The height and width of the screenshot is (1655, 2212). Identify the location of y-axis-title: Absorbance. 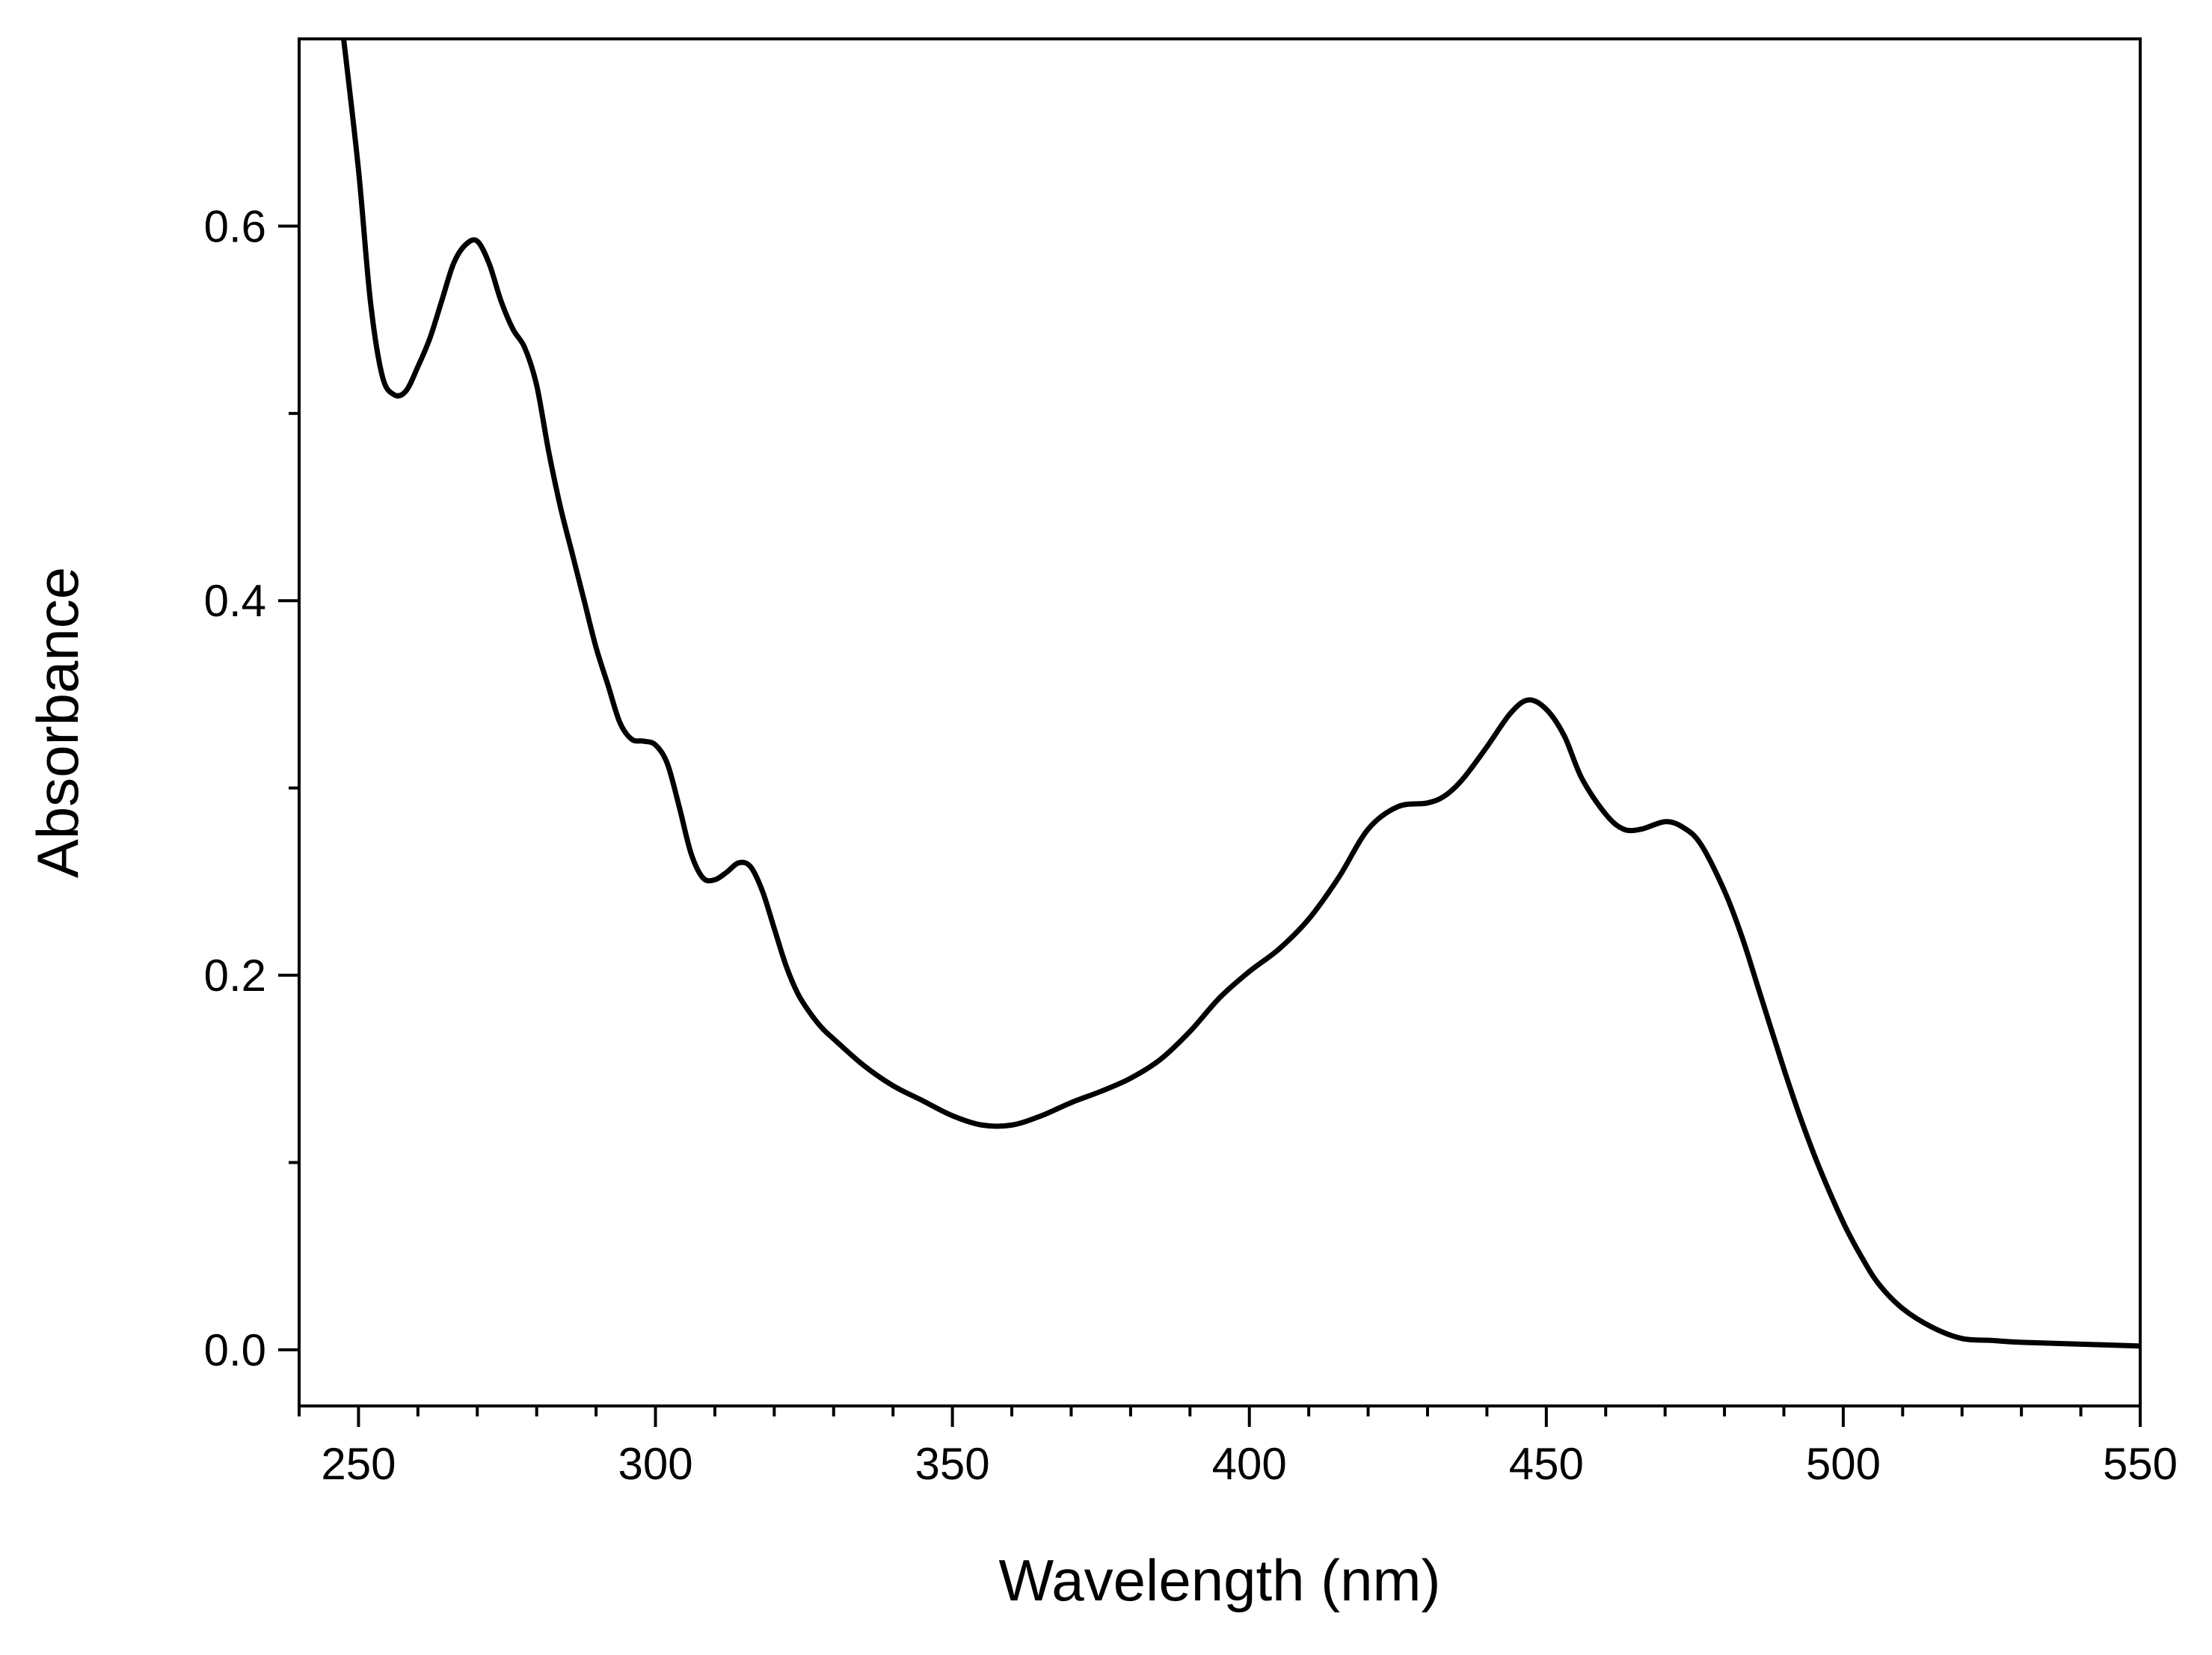
(57, 722).